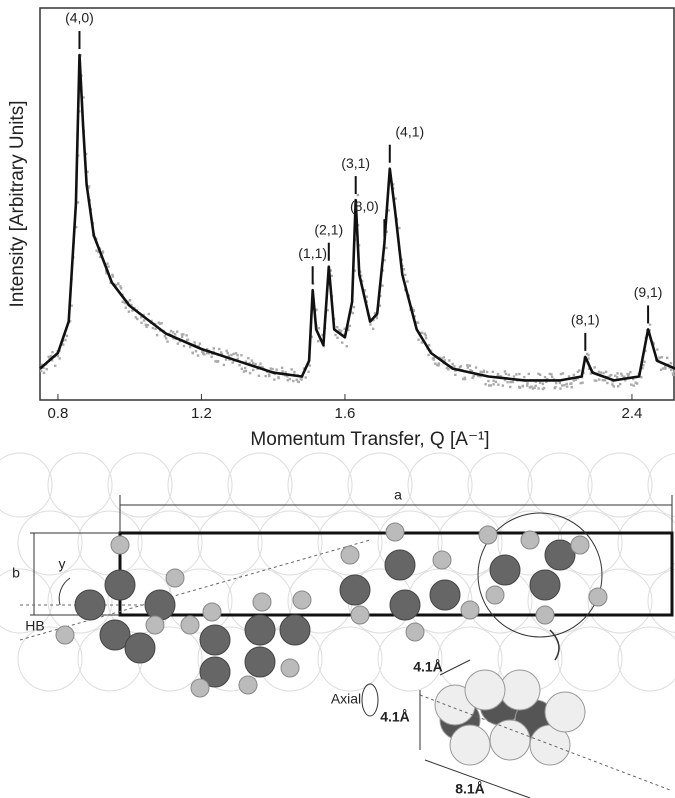  Describe the element at coordinates (370, 700) in the screenshot. I see `rotation-arrow` at that location.